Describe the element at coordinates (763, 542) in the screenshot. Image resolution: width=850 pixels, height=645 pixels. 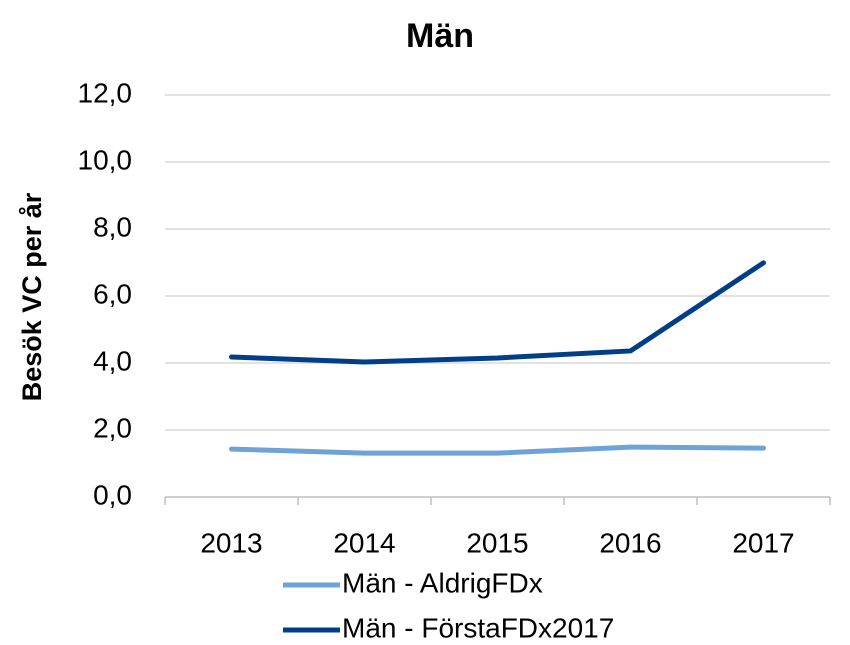
I see `x-tick-label: 2017` at that location.